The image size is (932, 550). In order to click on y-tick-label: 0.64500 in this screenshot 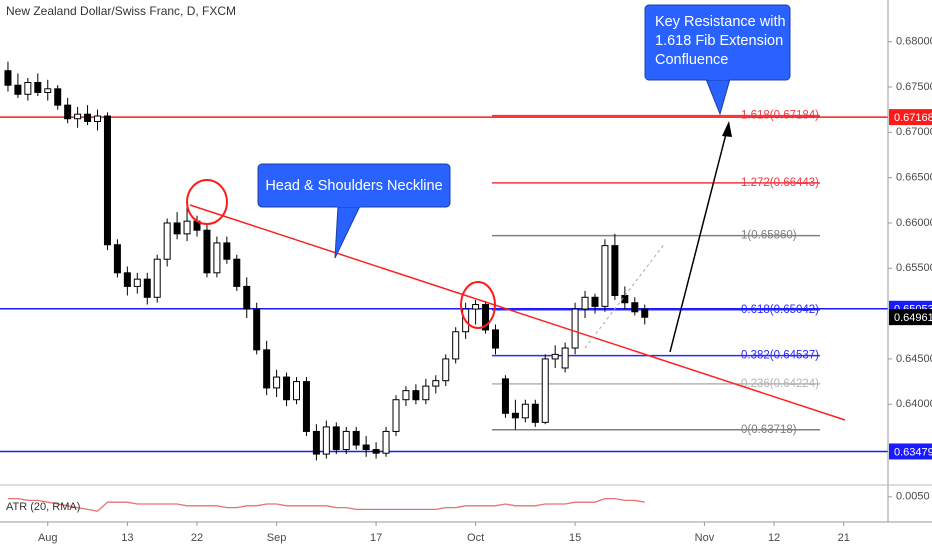, I will do `click(914, 359)`.